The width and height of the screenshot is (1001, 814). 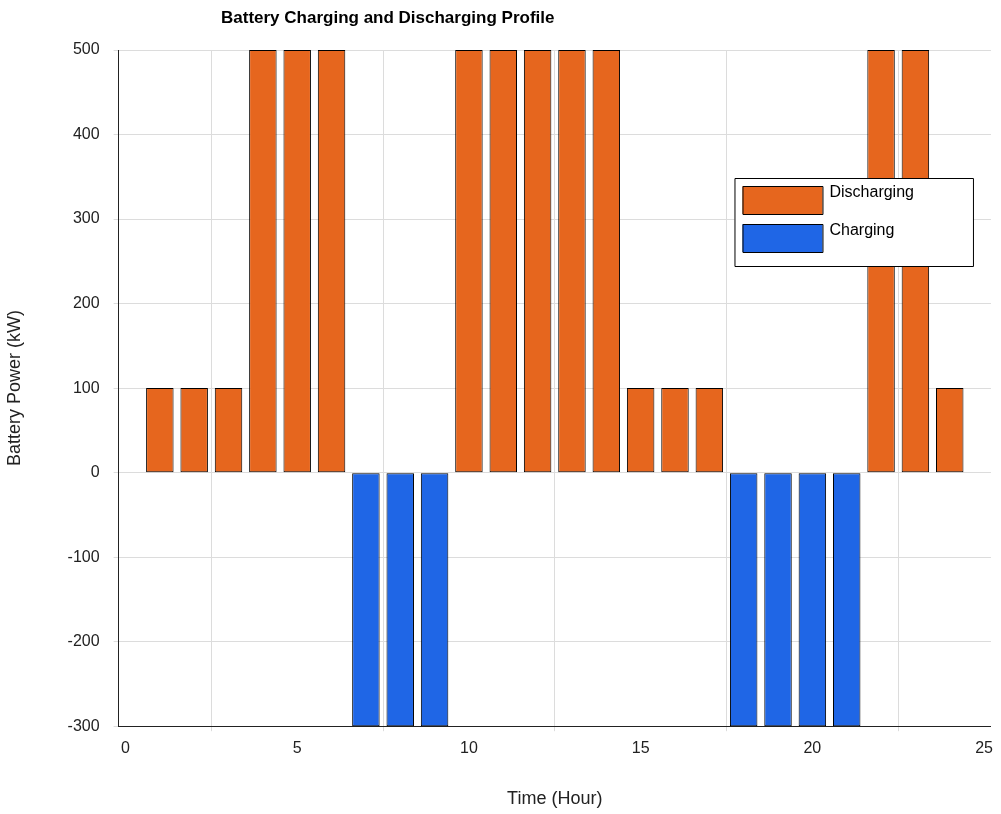 What do you see at coordinates (812, 748) in the screenshot?
I see `x-tick-label: 20` at bounding box center [812, 748].